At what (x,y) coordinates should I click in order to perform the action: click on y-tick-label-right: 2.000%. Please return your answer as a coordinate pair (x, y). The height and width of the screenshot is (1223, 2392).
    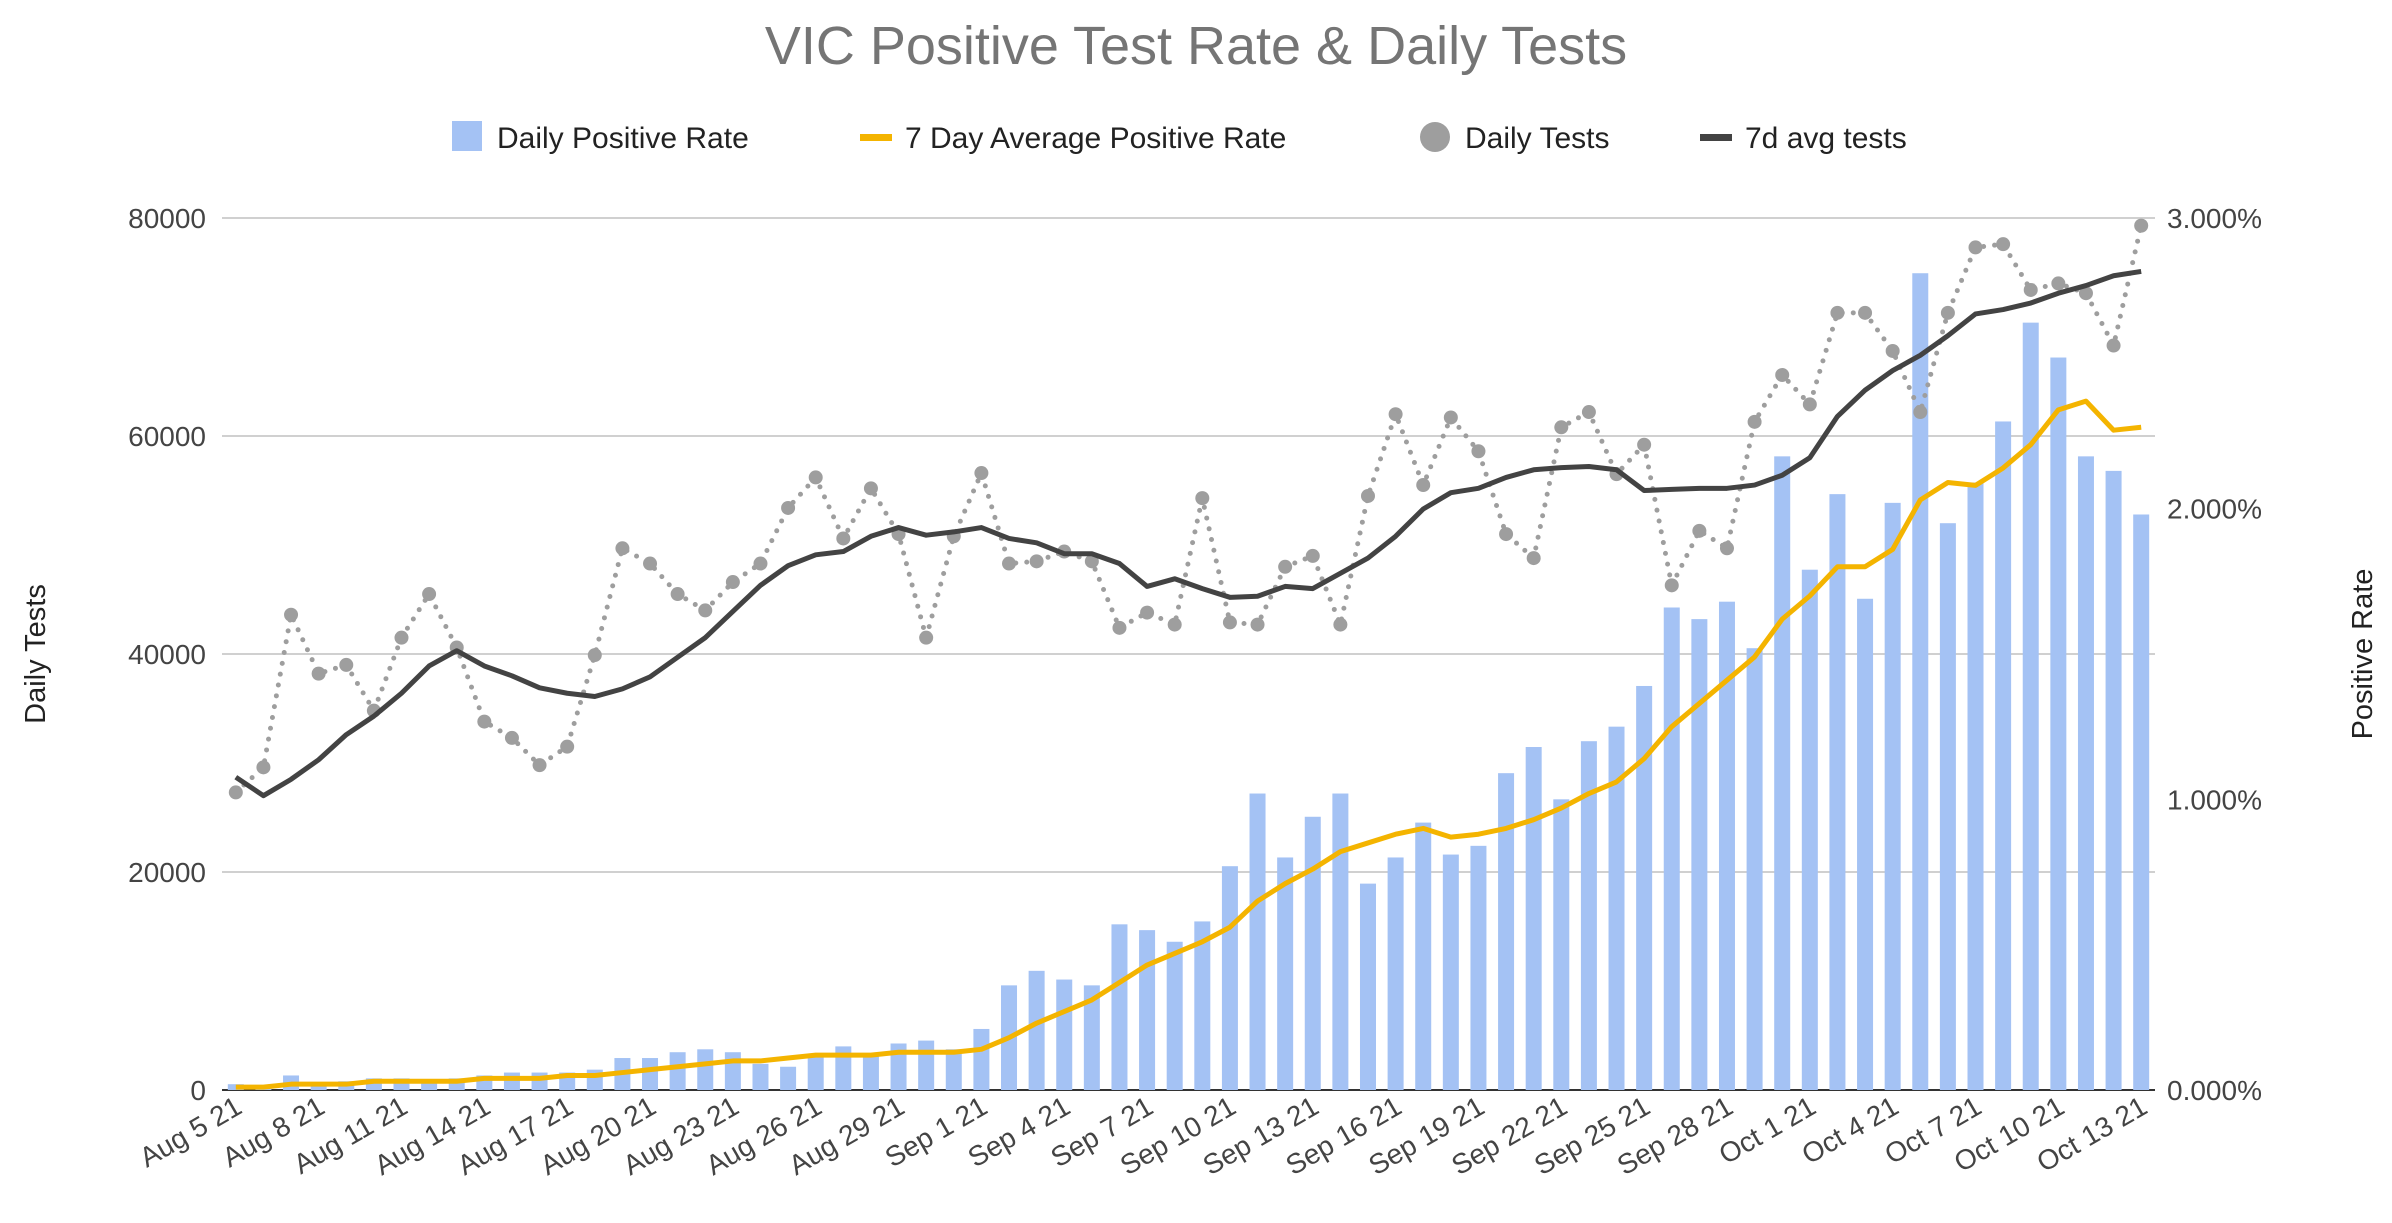
    Looking at the image, I should click on (2214, 509).